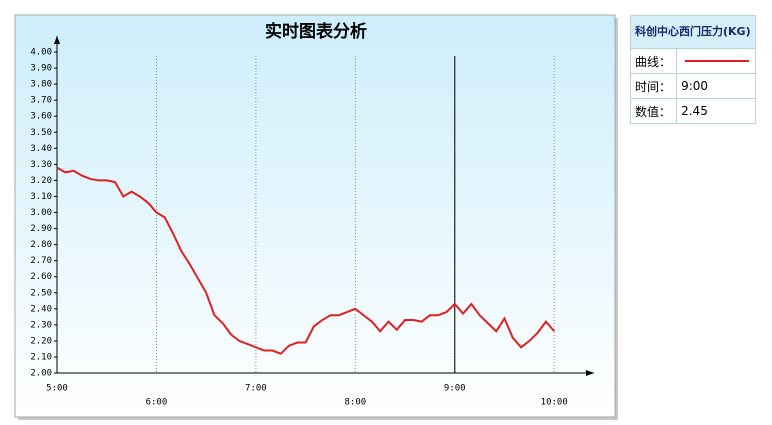  I want to click on value-label: 数值：, so click(653, 111).